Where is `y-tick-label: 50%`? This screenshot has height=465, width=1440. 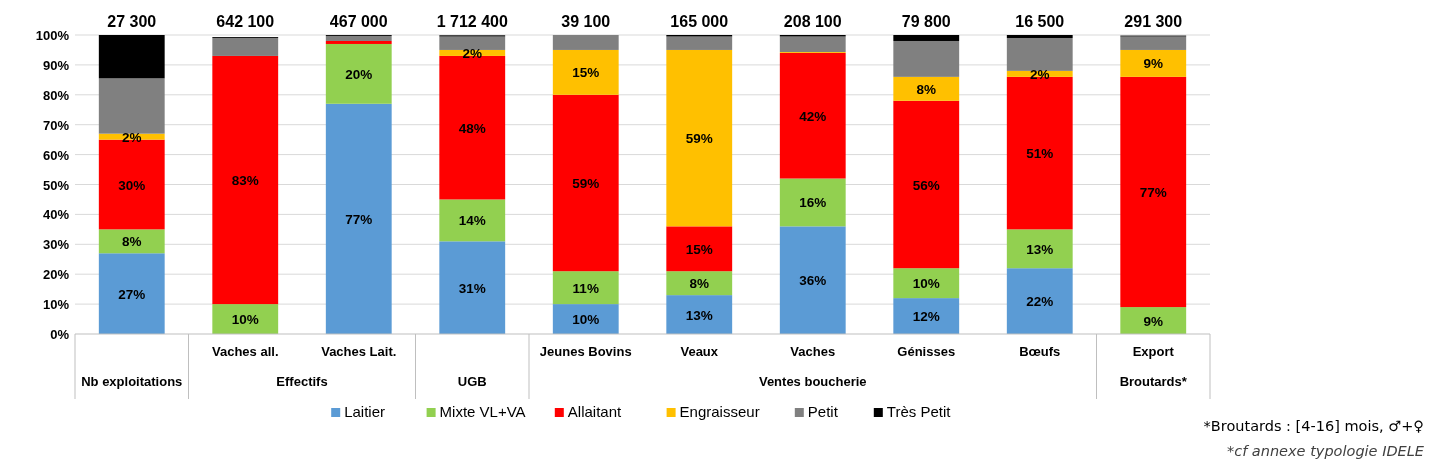 y-tick-label: 50% is located at coordinates (56, 185).